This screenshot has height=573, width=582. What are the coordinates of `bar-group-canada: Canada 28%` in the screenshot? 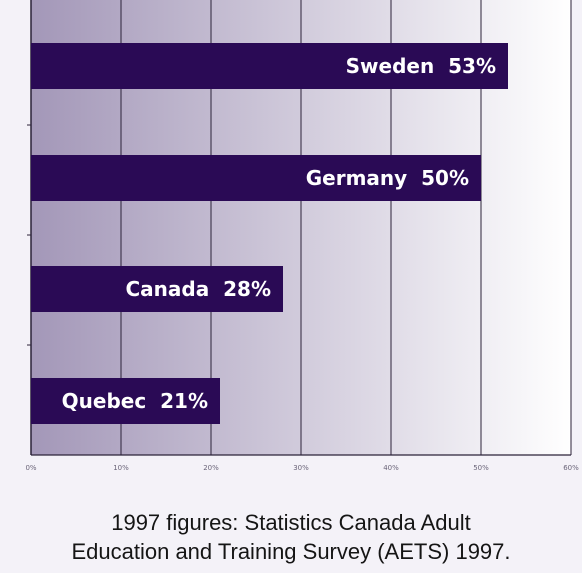 It's located at (157, 289).